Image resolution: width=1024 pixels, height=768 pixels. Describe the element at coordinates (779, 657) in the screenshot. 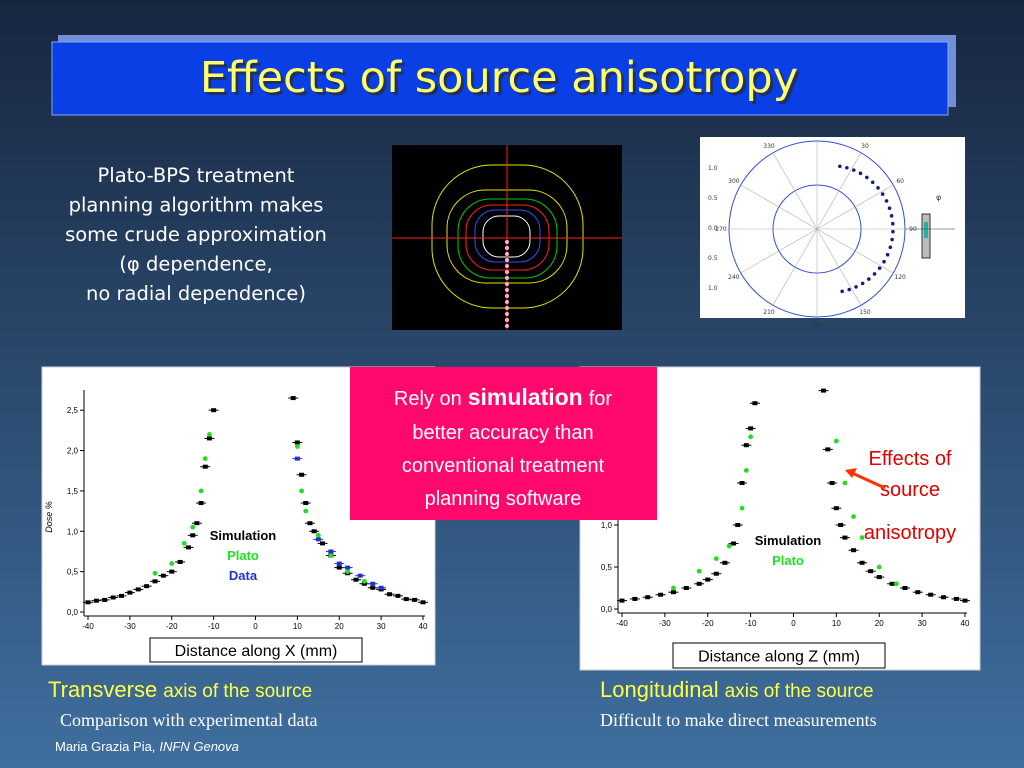

I see `x-axis-label: Distance along Z (mm)` at that location.